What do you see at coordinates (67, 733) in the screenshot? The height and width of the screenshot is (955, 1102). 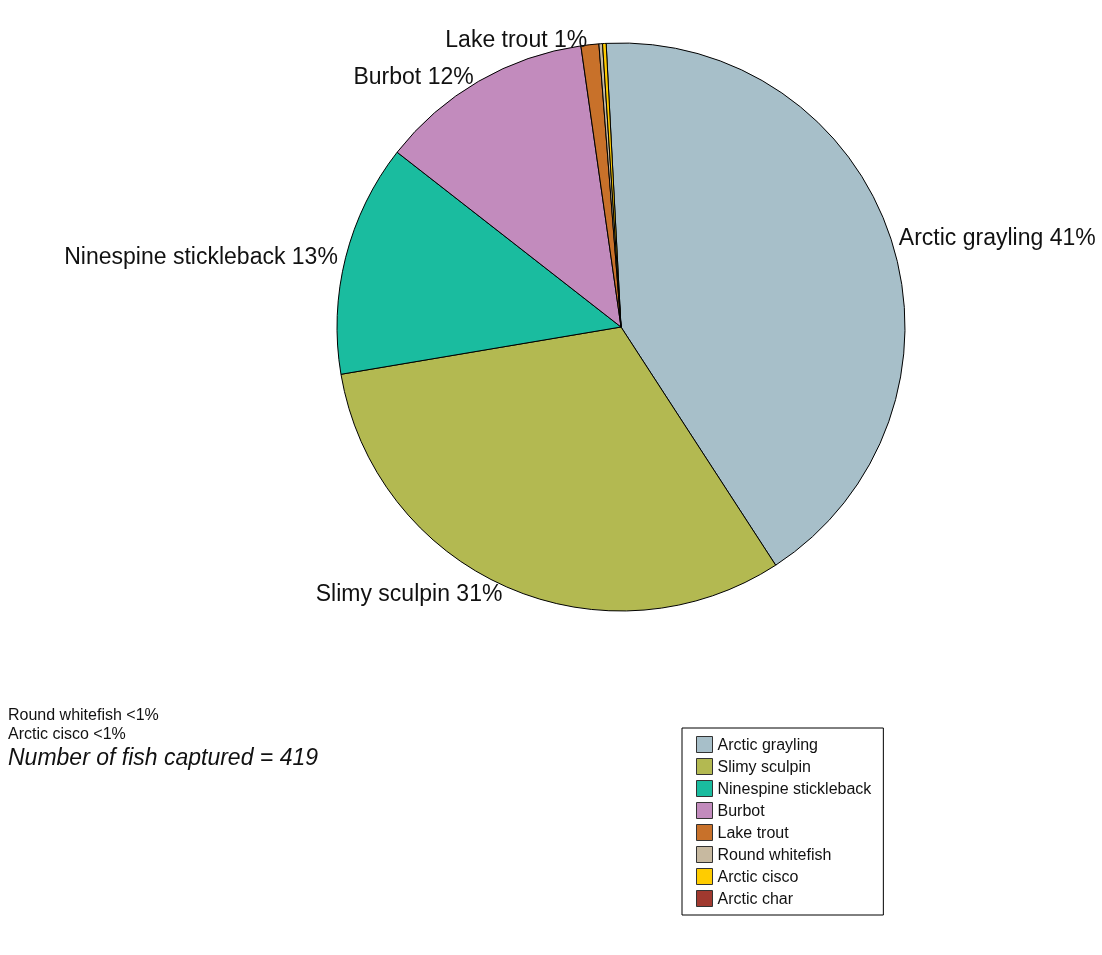 I see `text: Arctic cisco <1%` at bounding box center [67, 733].